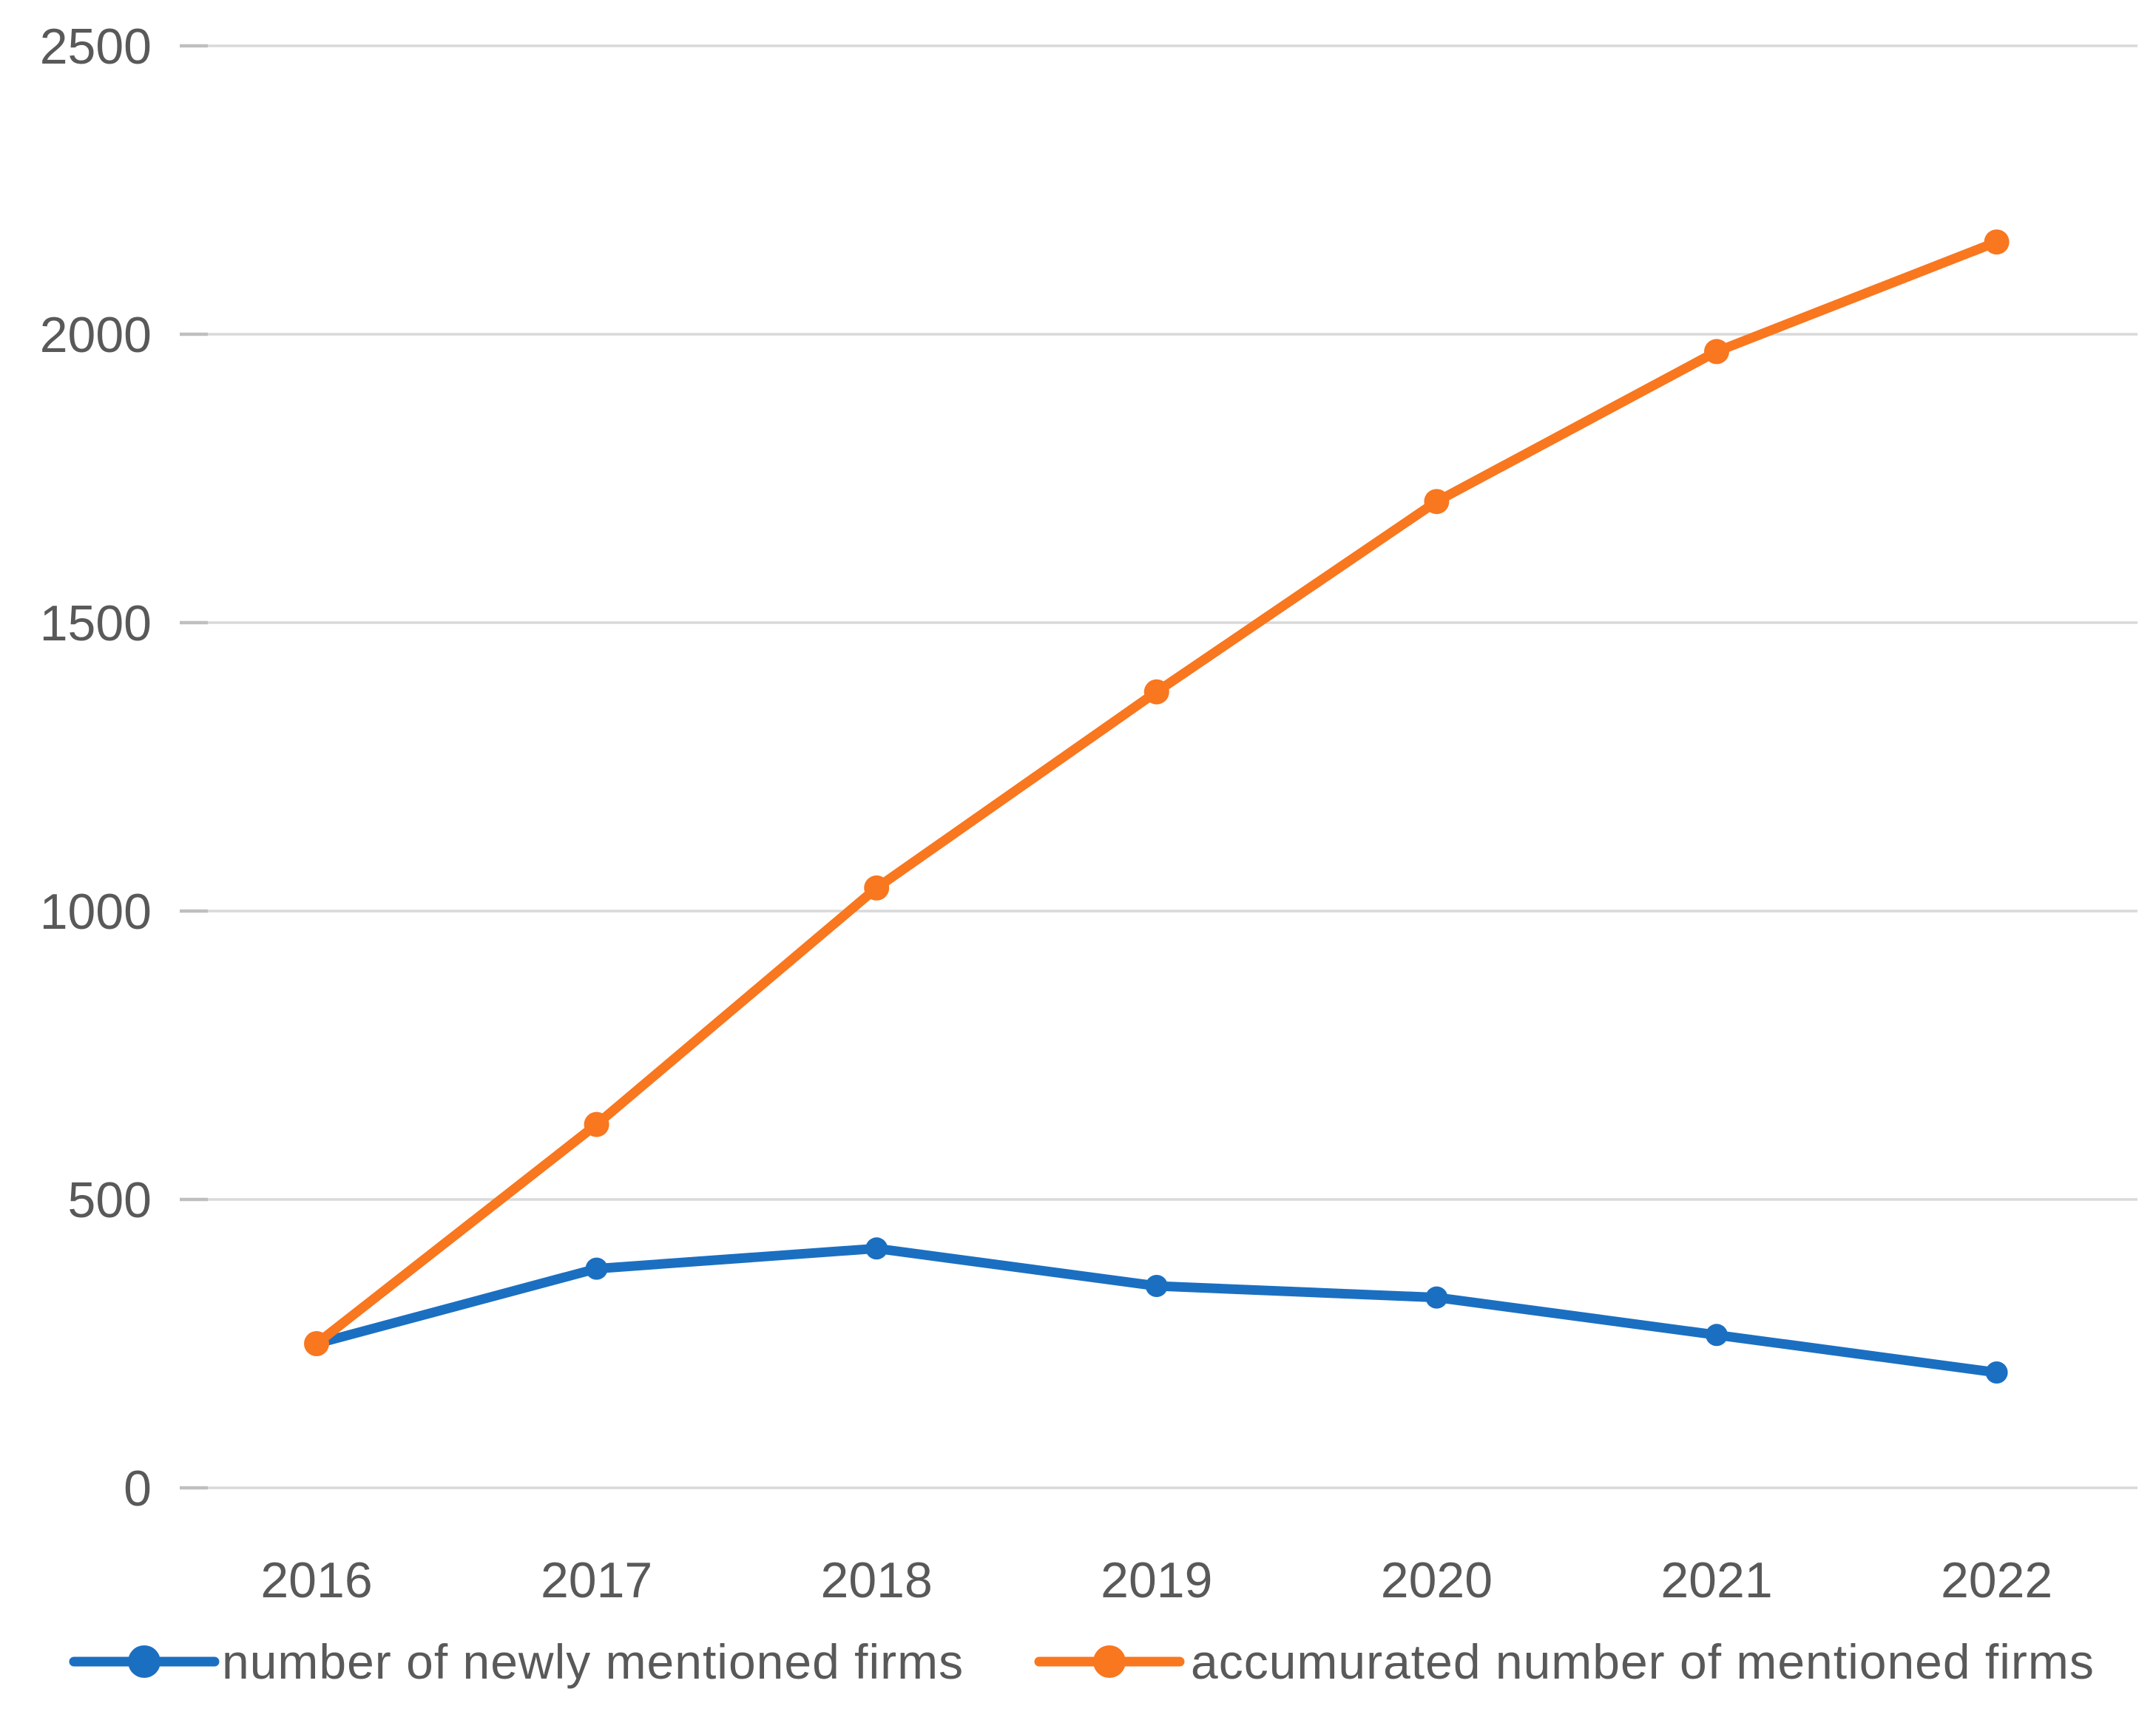  I want to click on y-axis-labels-group: 0 500 1000 1500 2000 2500, so click(96, 767).